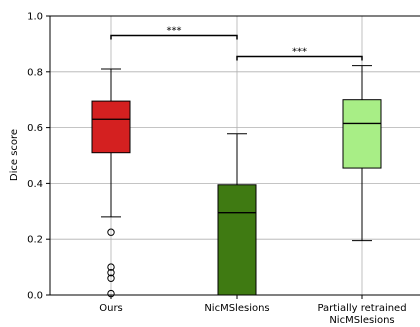 The height and width of the screenshot is (327, 420). Describe the element at coordinates (111, 308) in the screenshot. I see `x-tick-label: Ours` at that location.